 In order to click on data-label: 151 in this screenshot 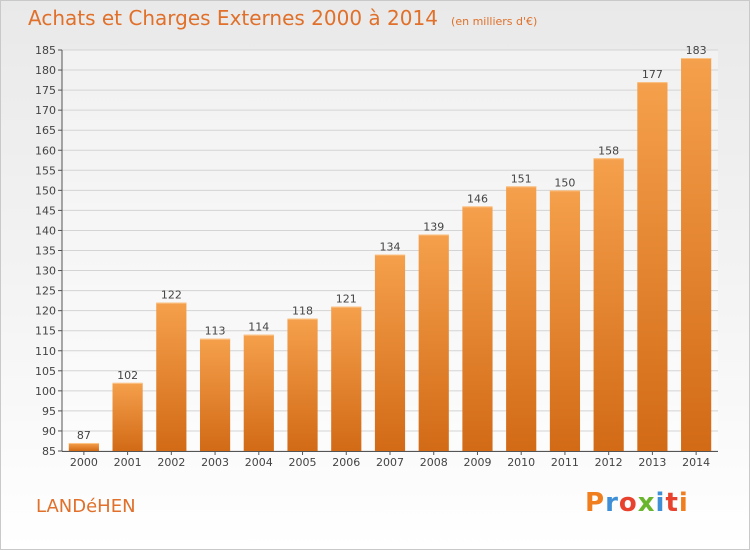, I will do `click(521, 178)`.